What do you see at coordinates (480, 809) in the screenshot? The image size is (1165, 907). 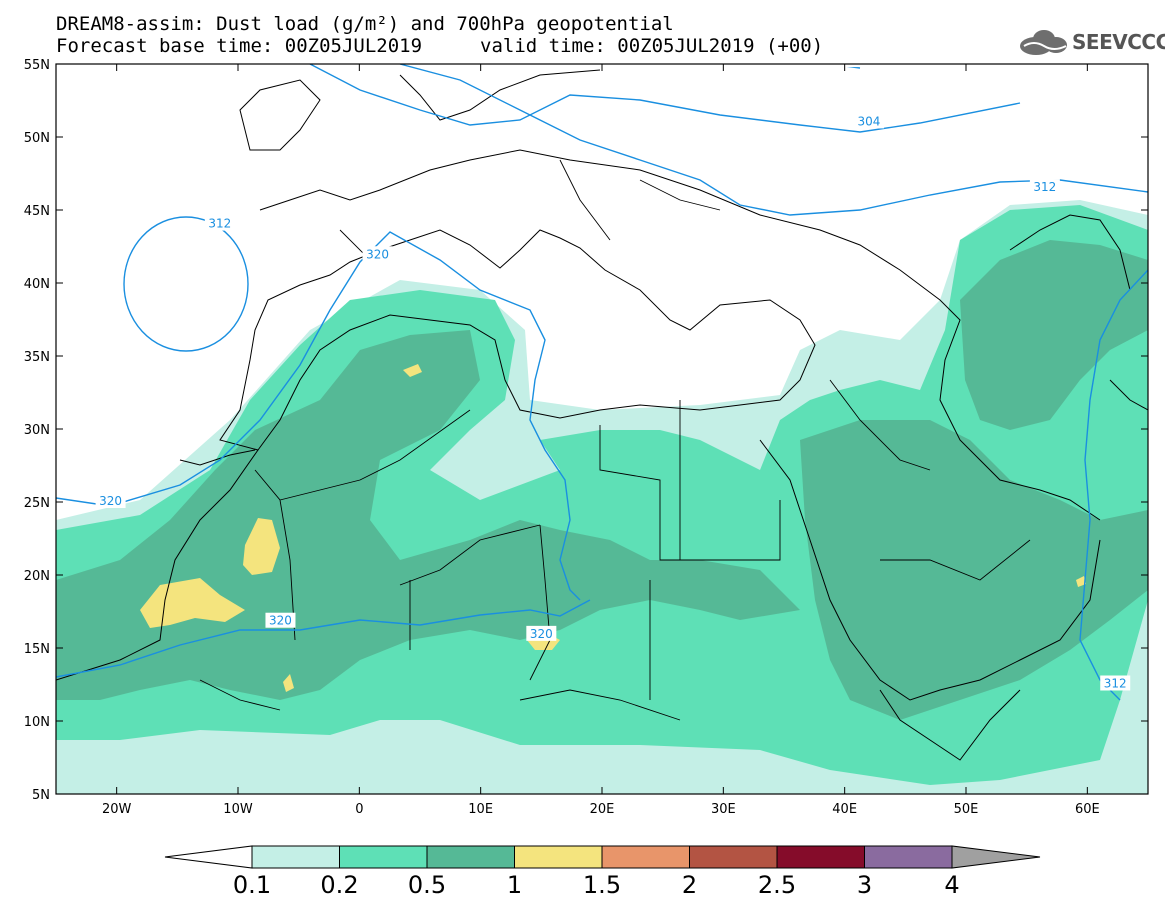 I see `lon-tick-label: 10E` at bounding box center [480, 809].